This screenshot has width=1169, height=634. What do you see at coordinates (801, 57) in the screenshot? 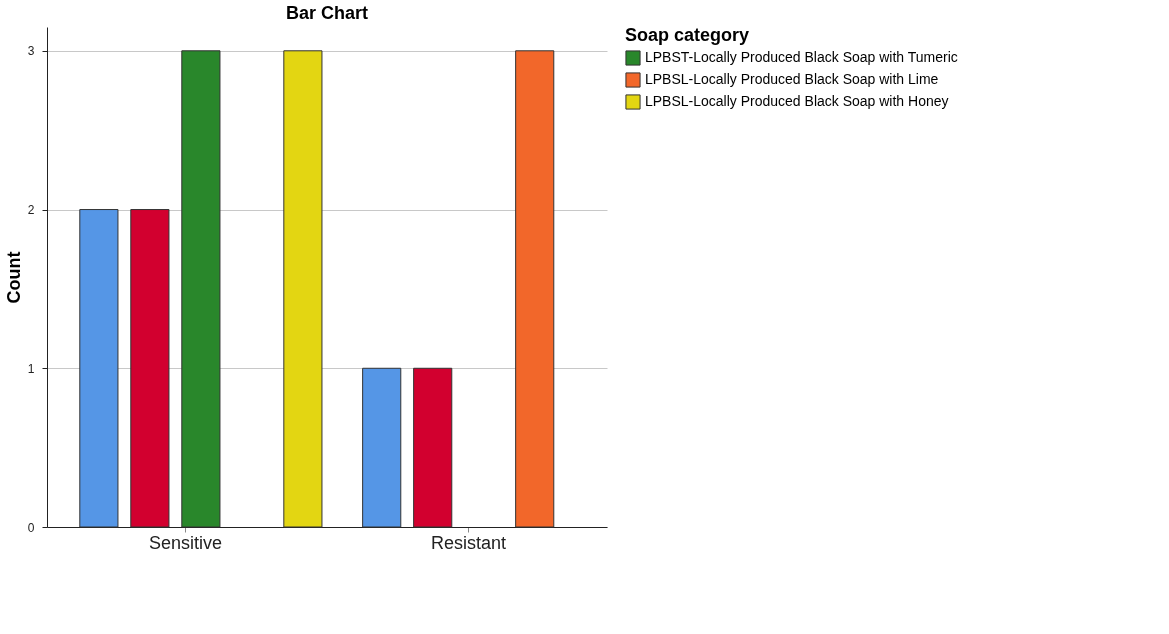
I see `legend-label: LPBST-Locally Produced Black Soap with Tumeric` at bounding box center [801, 57].